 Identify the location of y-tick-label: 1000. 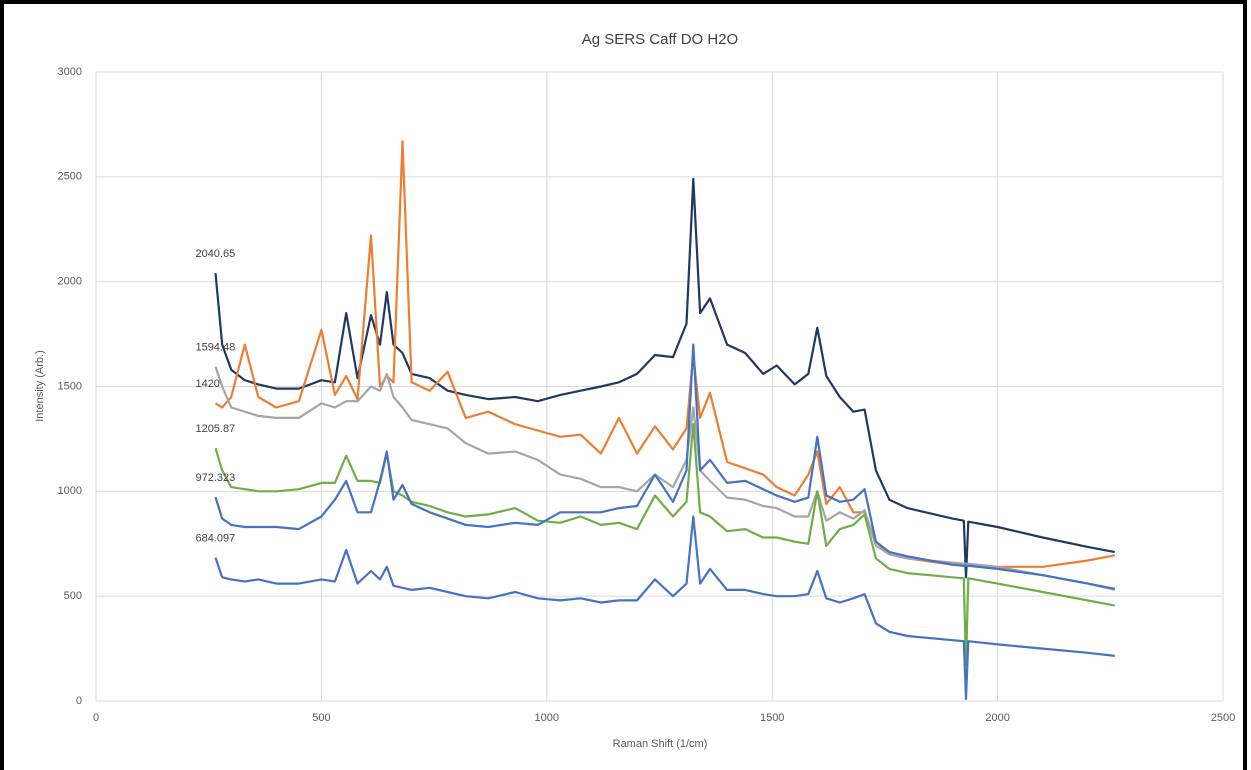
(70, 491).